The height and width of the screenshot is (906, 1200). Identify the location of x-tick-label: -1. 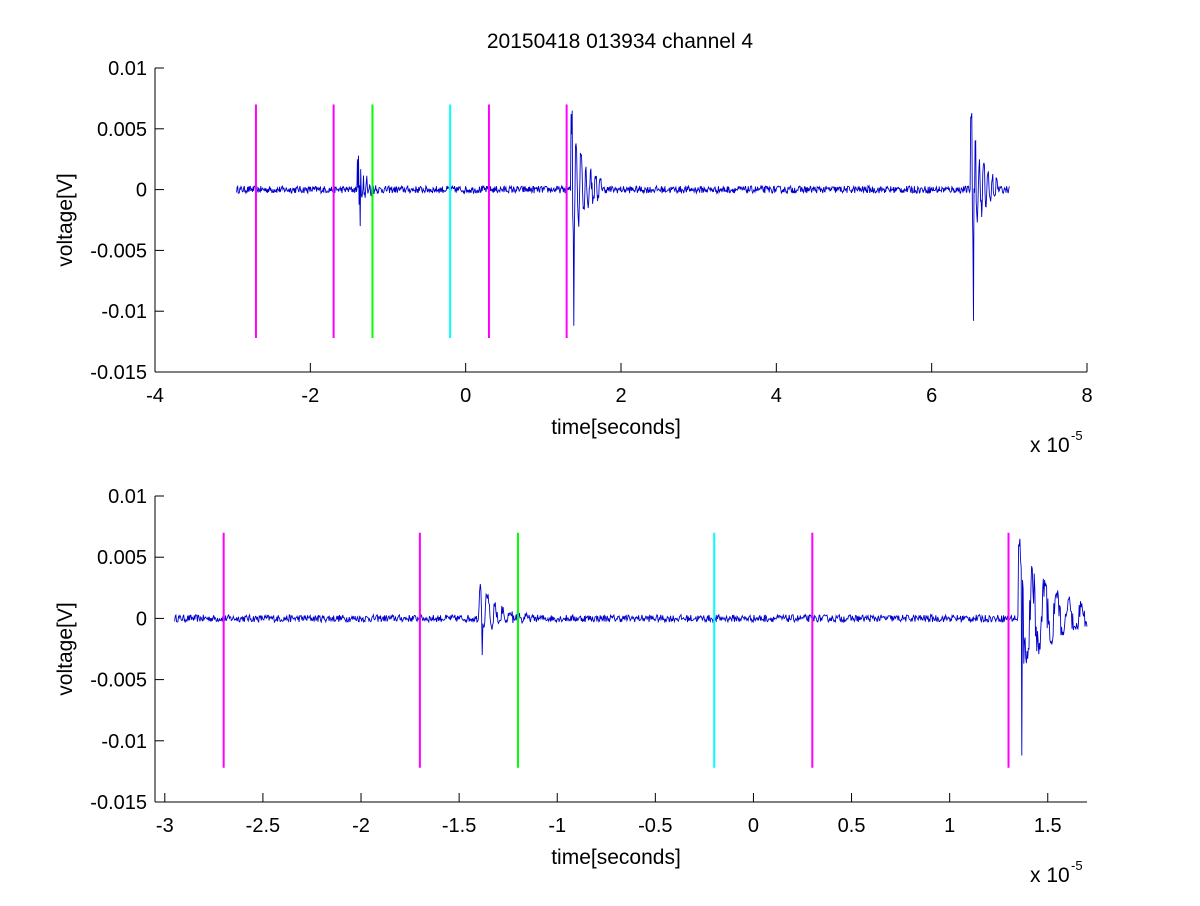
(557, 826).